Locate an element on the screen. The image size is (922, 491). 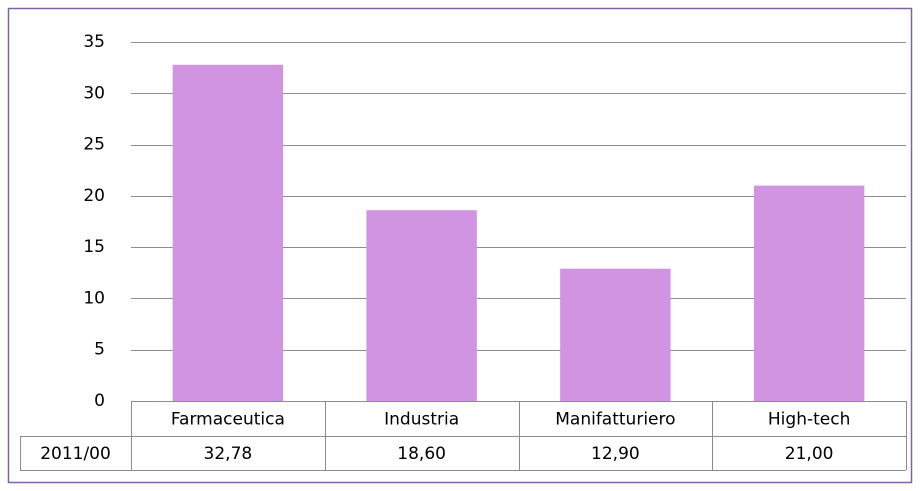
table-value: 32,78 is located at coordinates (228, 454).